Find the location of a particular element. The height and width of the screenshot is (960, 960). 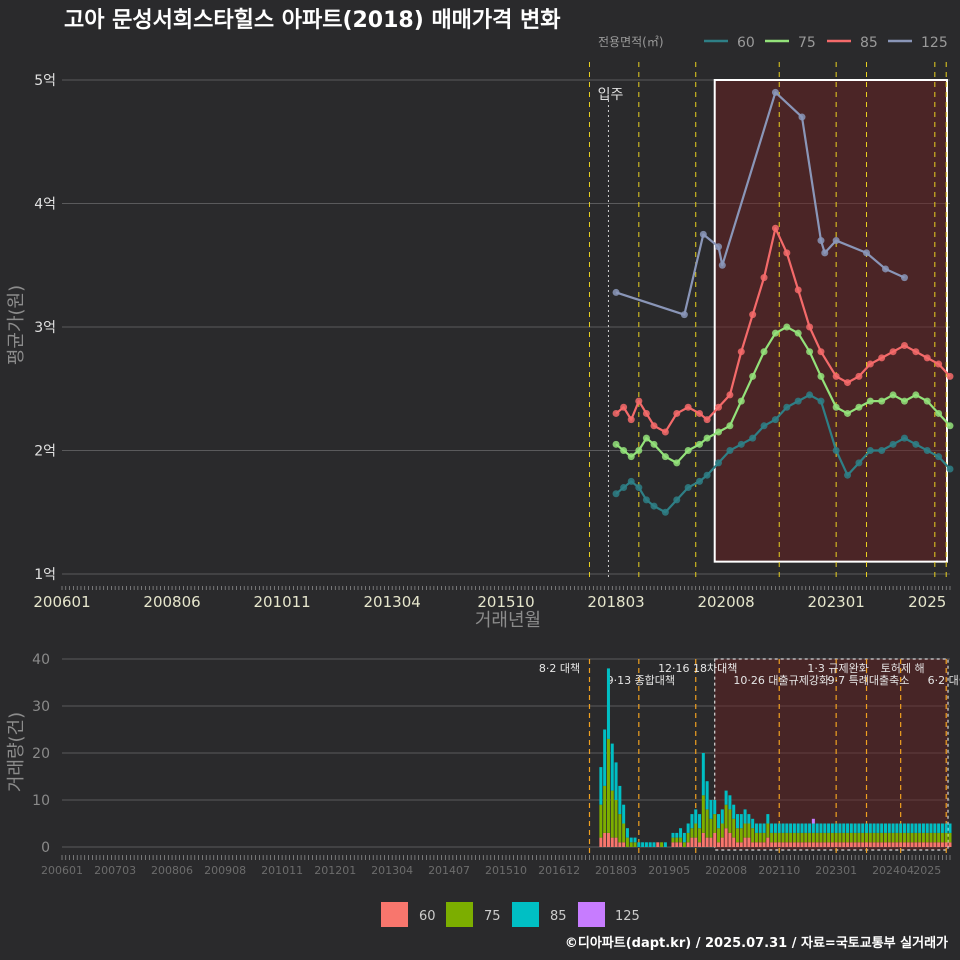

policy-label: 12·16 18차대책 is located at coordinates (697, 668).